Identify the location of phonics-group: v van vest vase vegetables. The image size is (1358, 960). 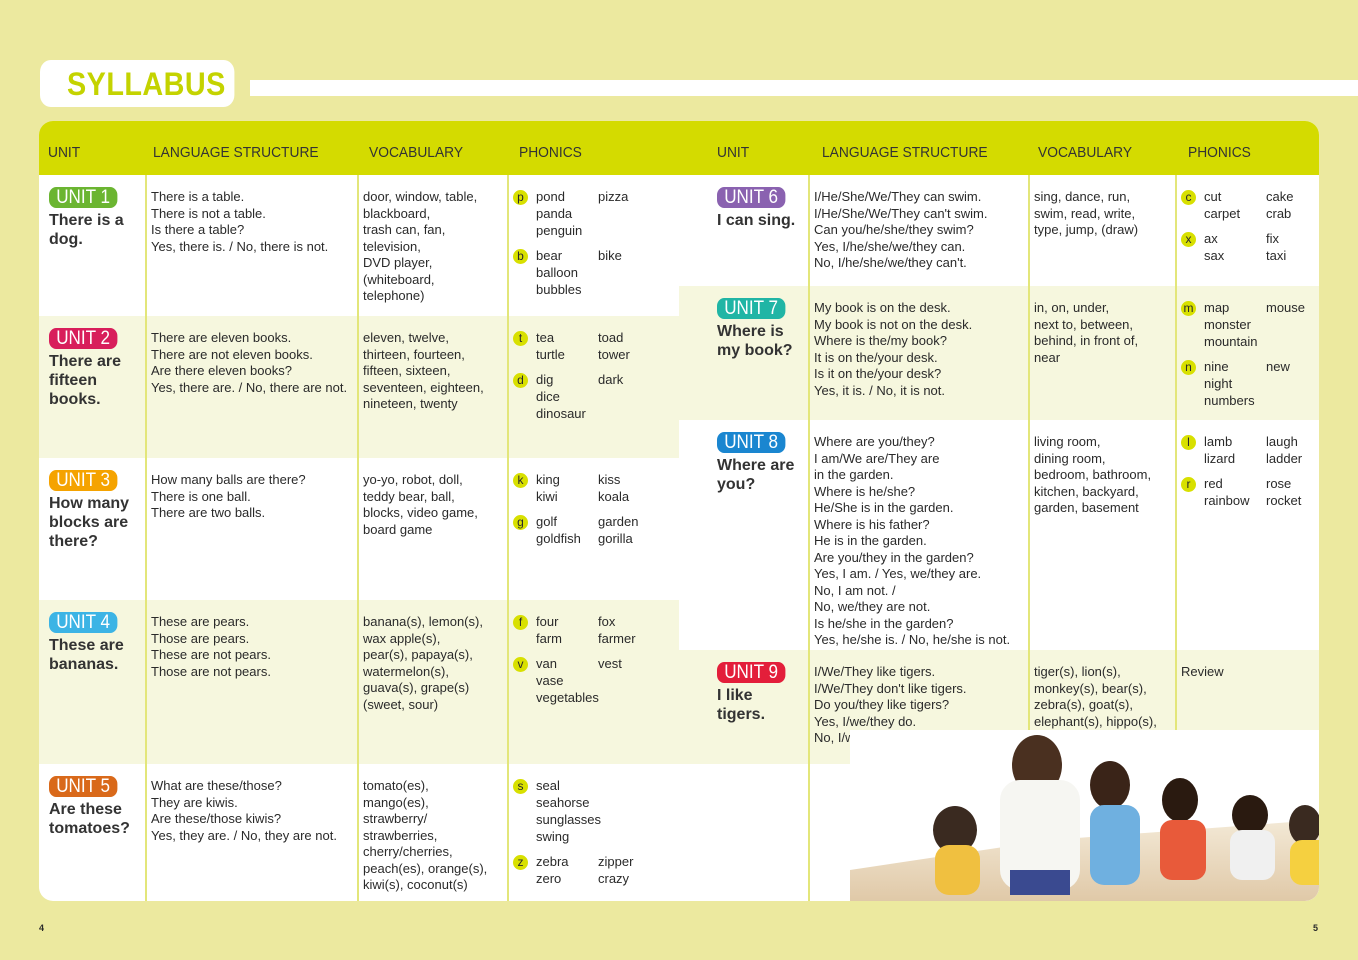
(596, 681).